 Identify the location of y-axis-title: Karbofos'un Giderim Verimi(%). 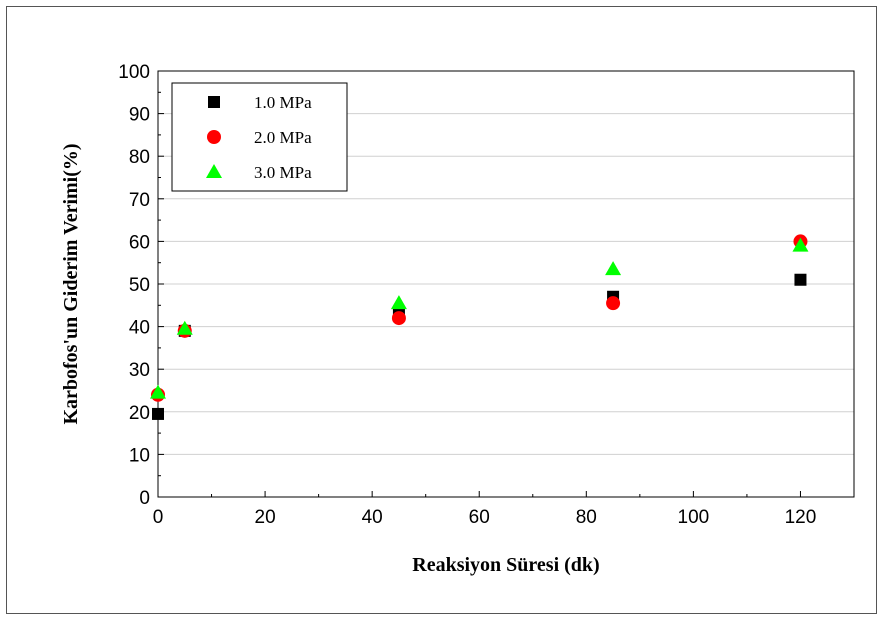
(71, 283).